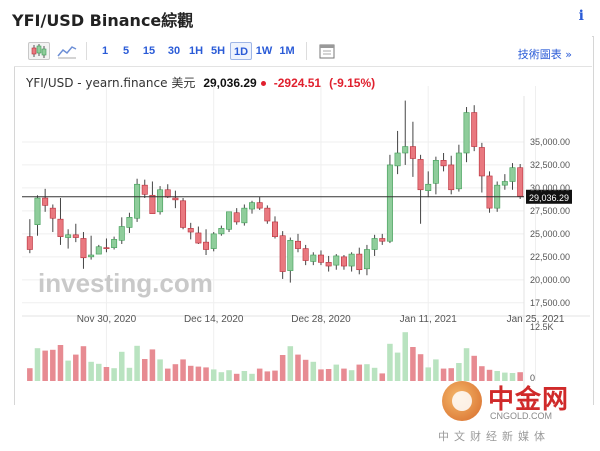  Describe the element at coordinates (581, 16) in the screenshot. I see `info-icon: i` at that location.